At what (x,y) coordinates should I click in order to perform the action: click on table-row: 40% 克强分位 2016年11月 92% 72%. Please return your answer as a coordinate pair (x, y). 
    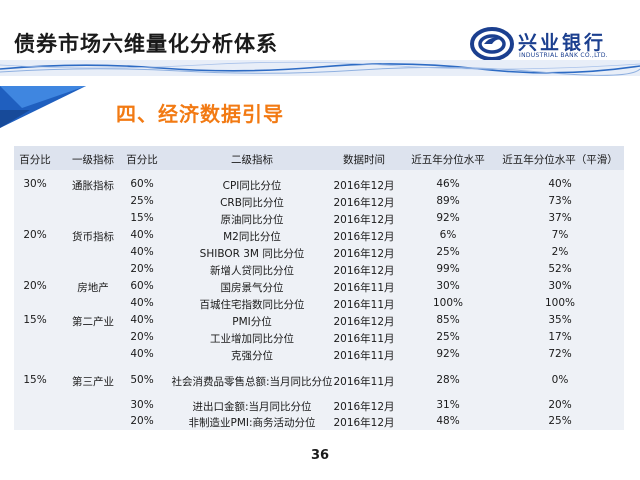
    Looking at the image, I should click on (319, 354).